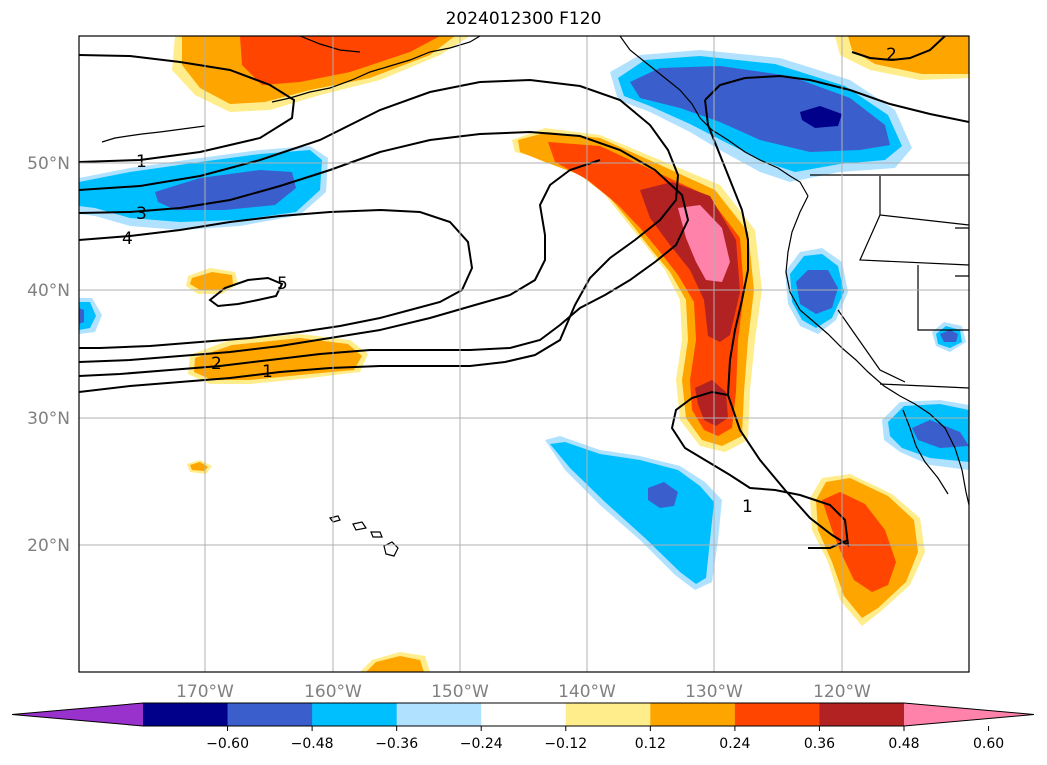 The image size is (1047, 765). I want to click on lon-label: 130°W, so click(714, 692).